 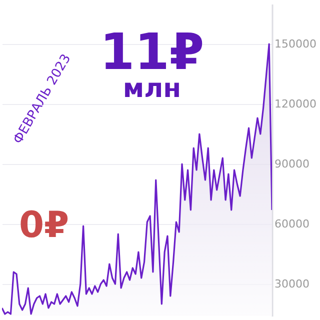 What do you see at coordinates (292, 224) in the screenshot?
I see `y-tick-label: 60000` at bounding box center [292, 224].